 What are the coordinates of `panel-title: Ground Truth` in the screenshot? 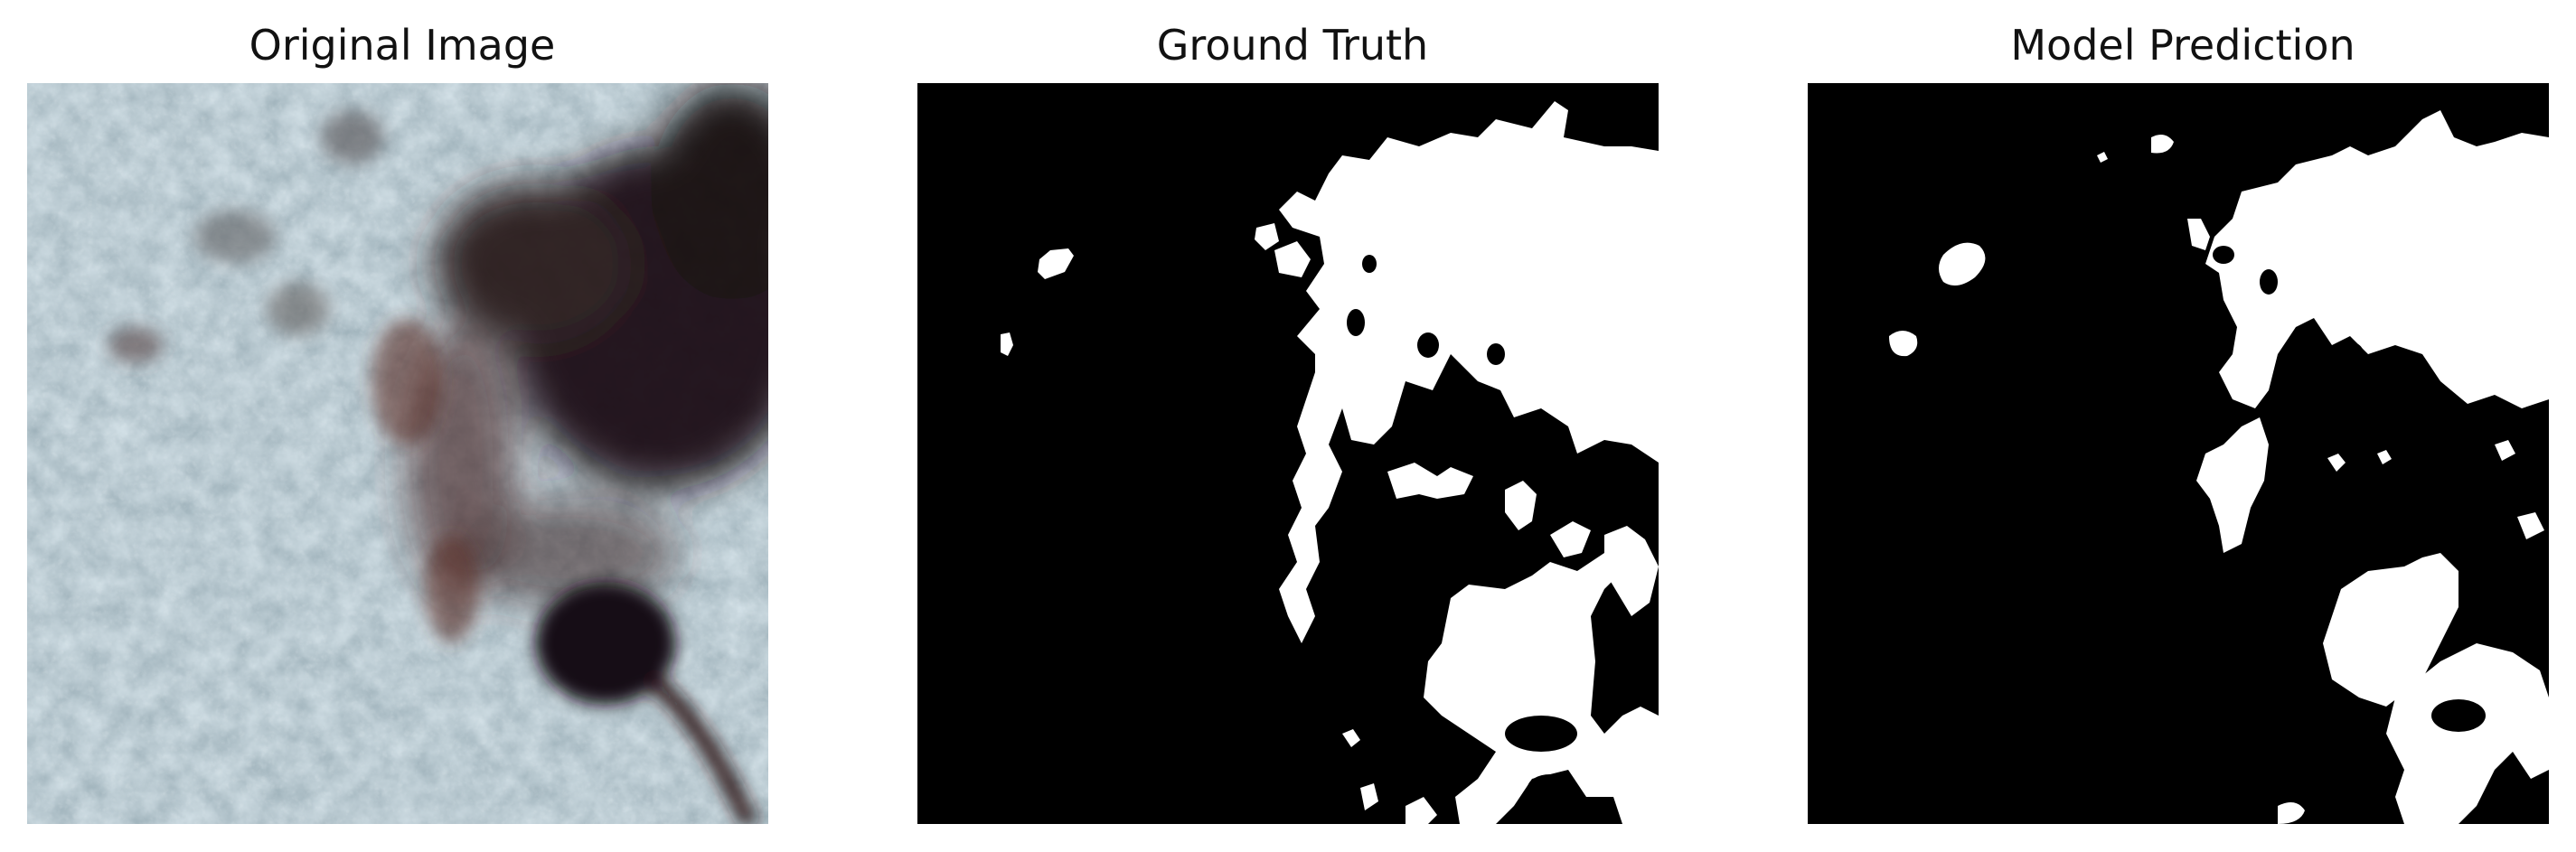 It's located at (1292, 45).